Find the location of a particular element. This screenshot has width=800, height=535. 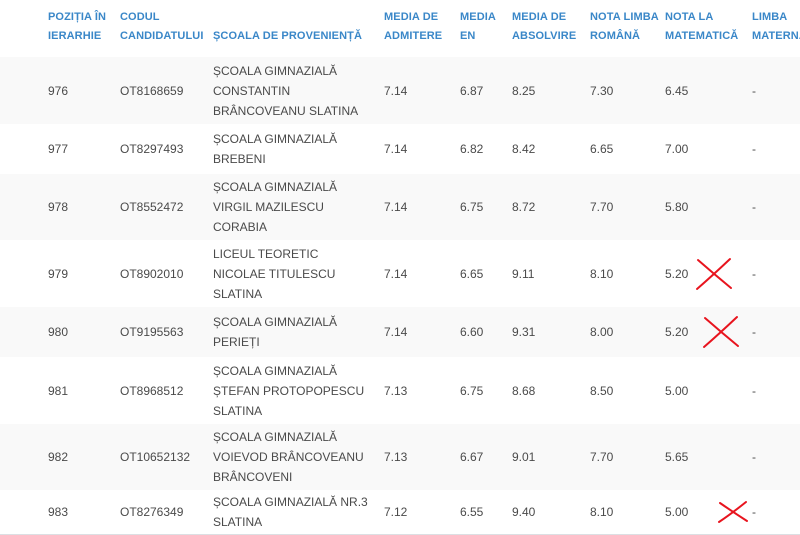

cell-abs: 9.11 is located at coordinates (549, 273).